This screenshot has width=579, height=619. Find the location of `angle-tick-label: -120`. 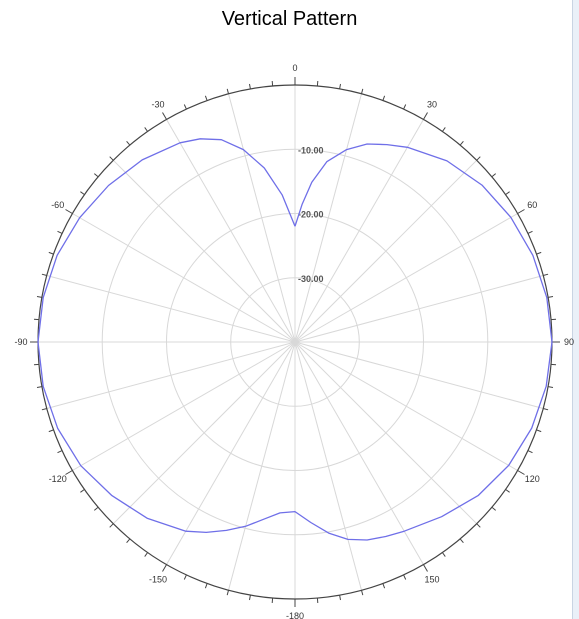

angle-tick-label: -120 is located at coordinates (58, 479).